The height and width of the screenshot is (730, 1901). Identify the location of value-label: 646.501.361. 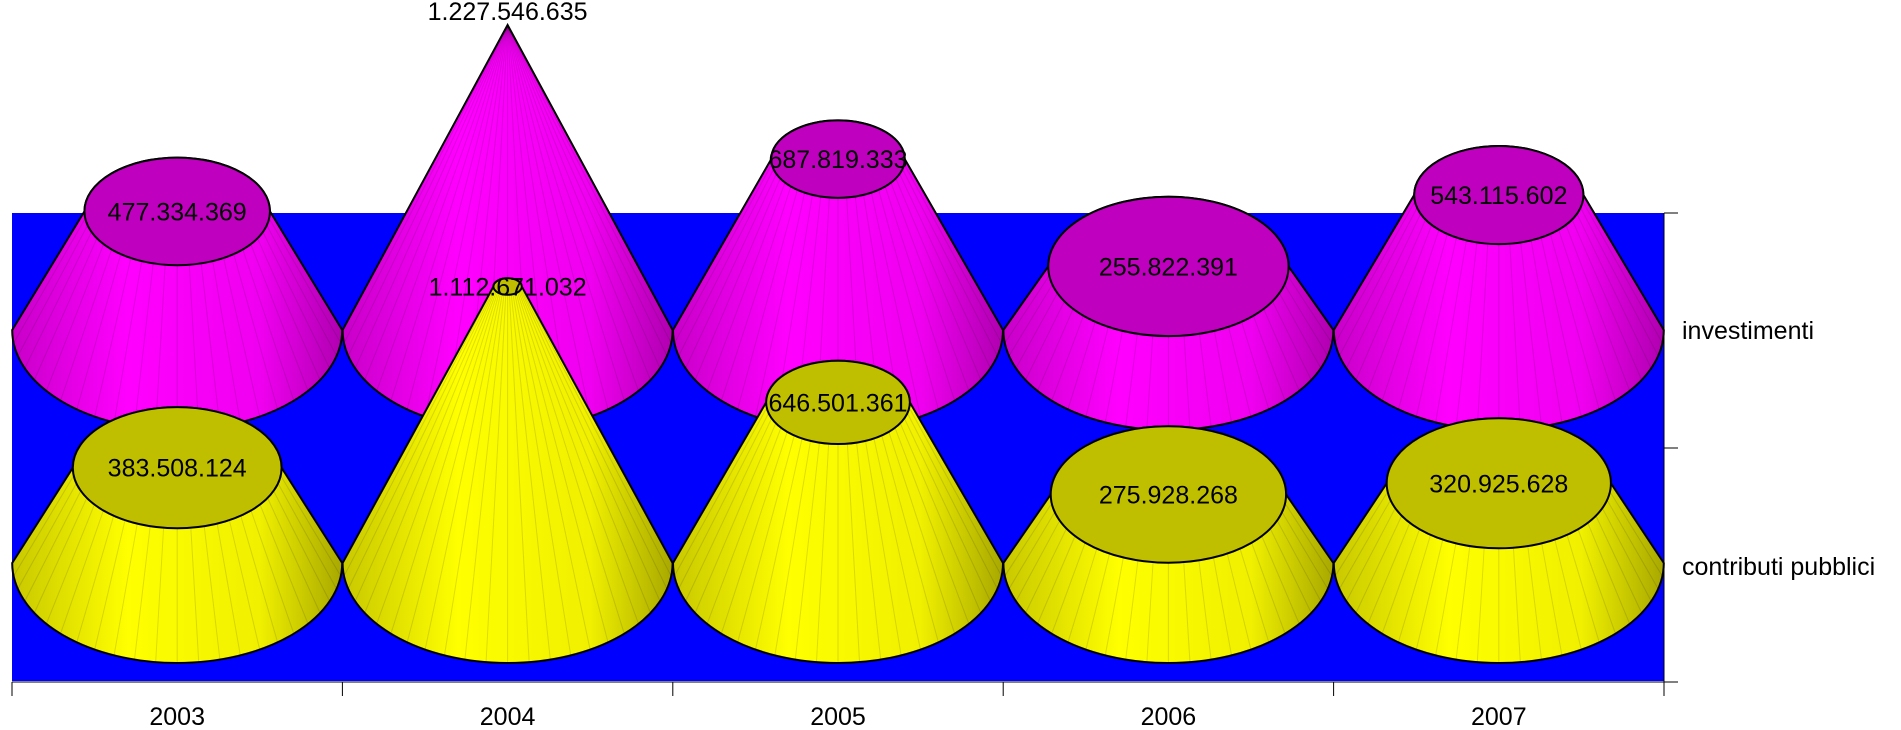
(837, 403).